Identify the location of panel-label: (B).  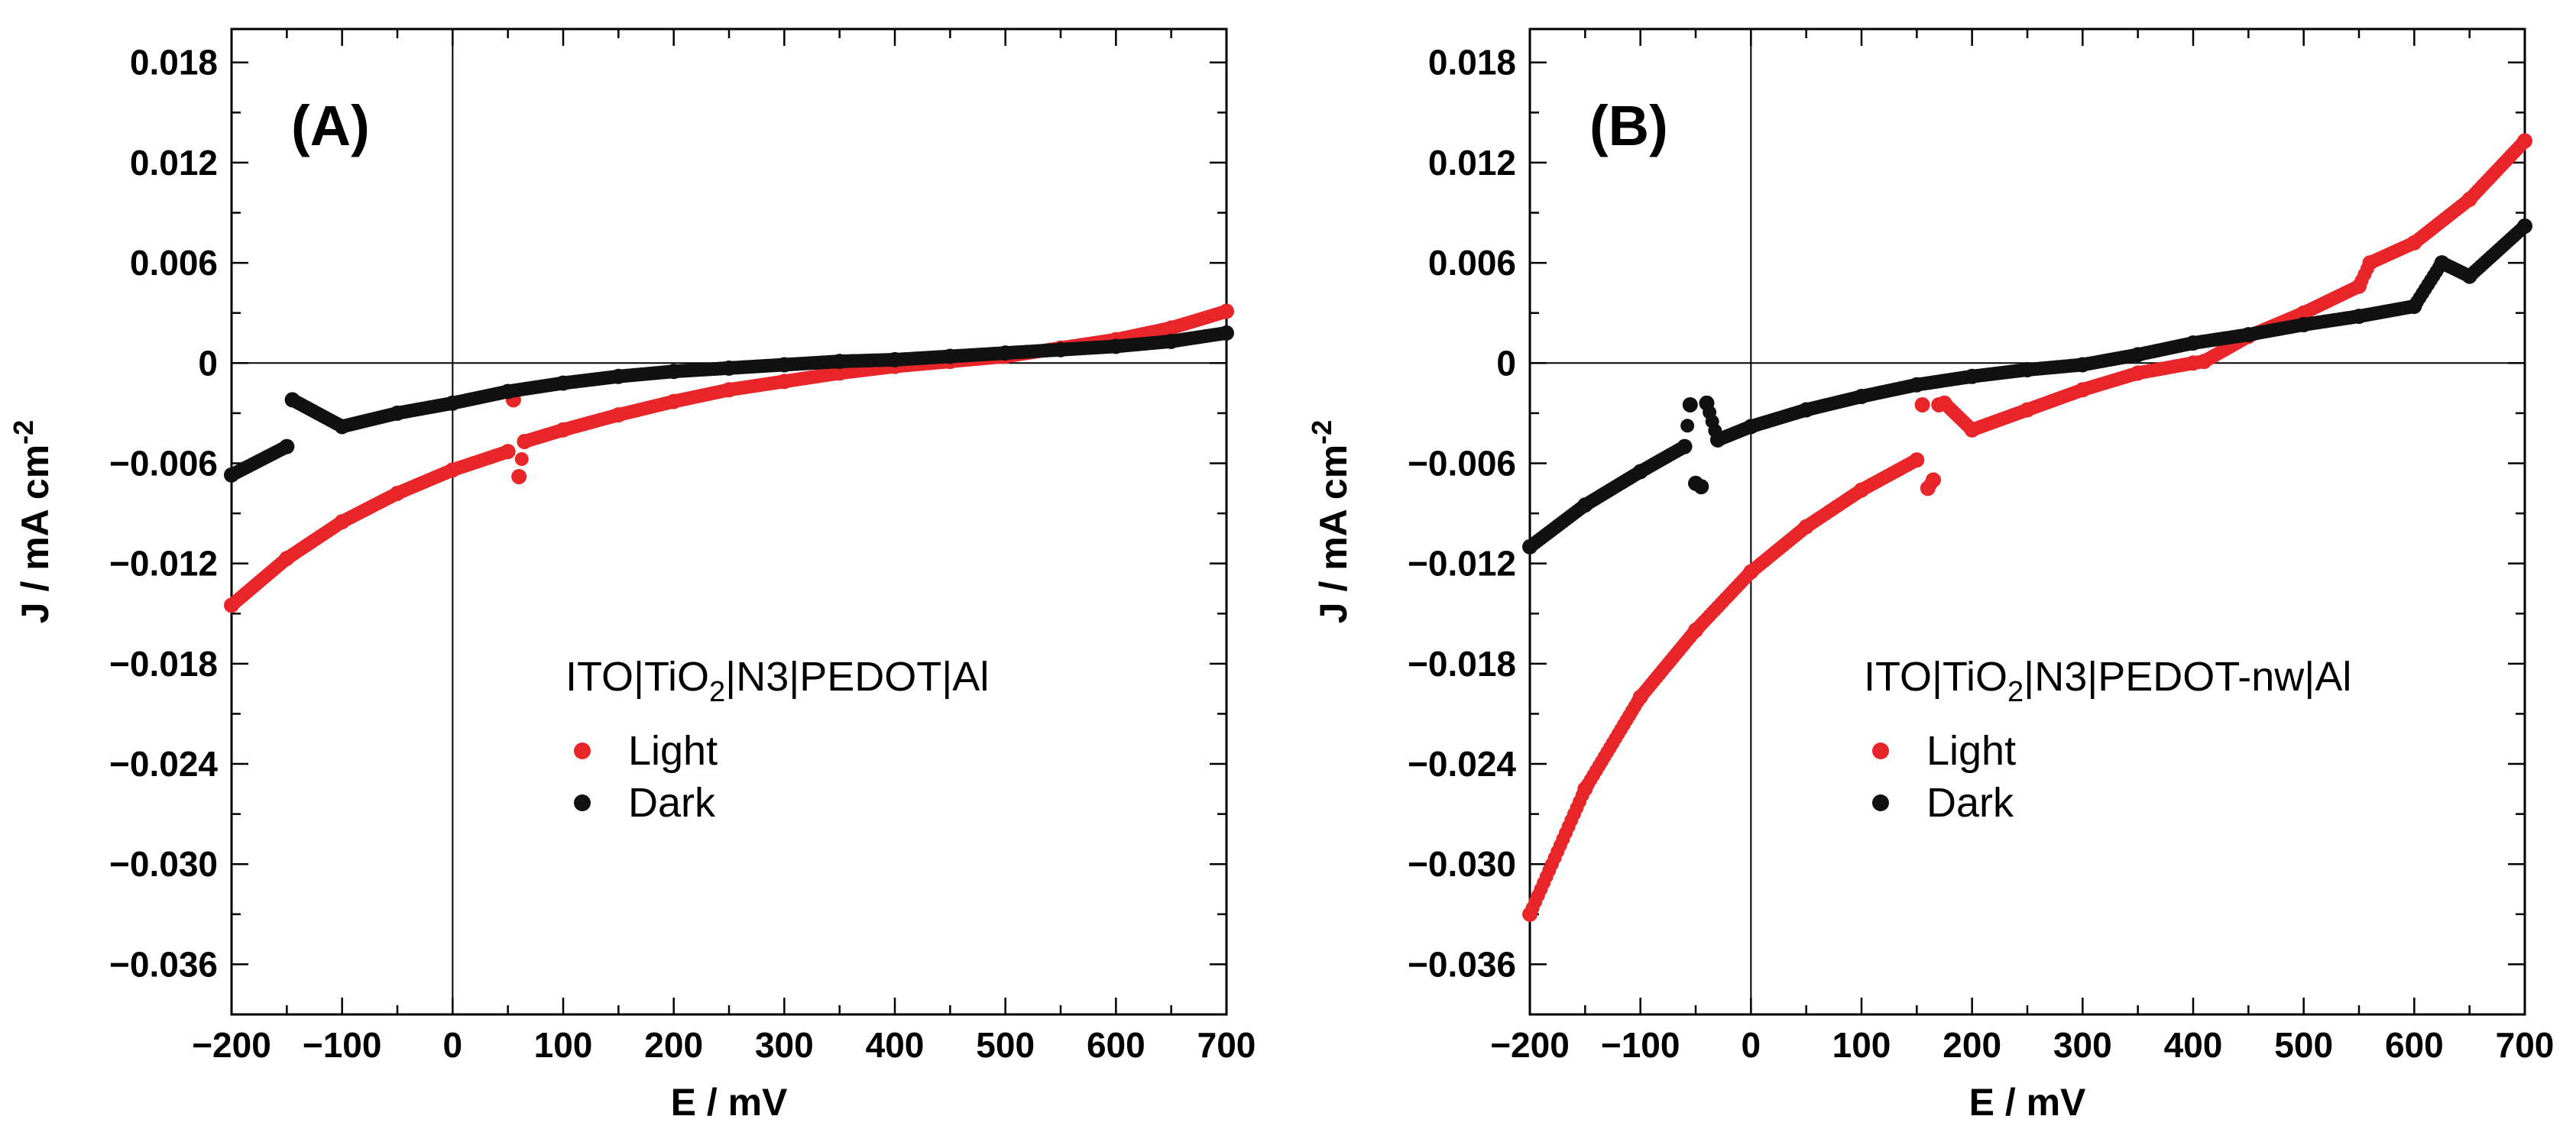
(1629, 125).